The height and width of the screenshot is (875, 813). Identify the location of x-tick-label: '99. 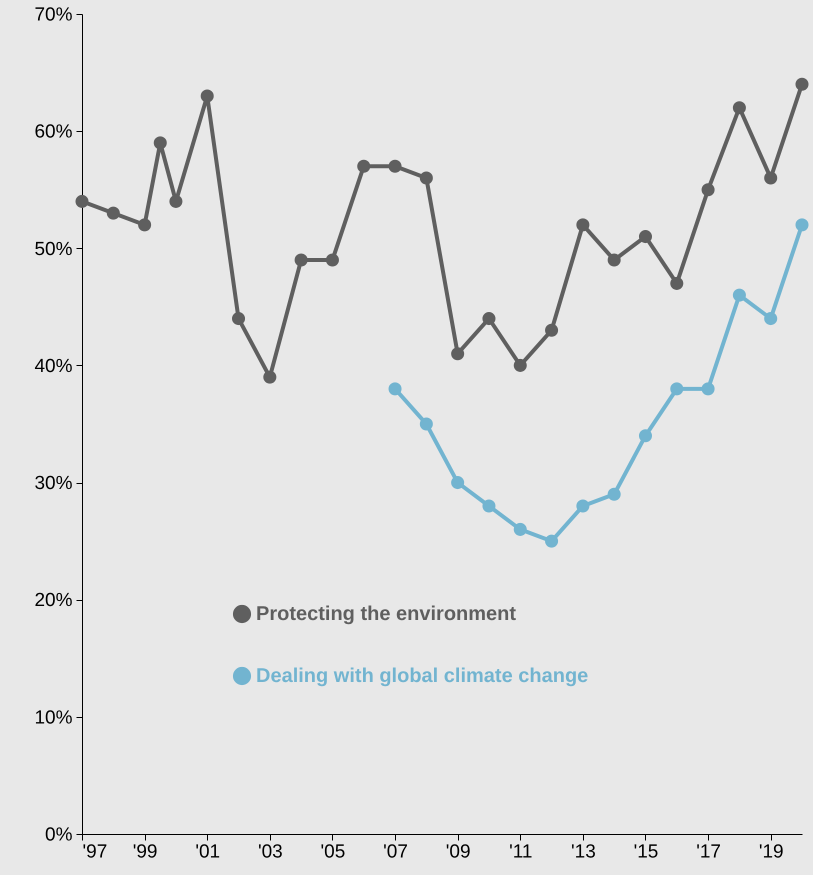
(145, 852).